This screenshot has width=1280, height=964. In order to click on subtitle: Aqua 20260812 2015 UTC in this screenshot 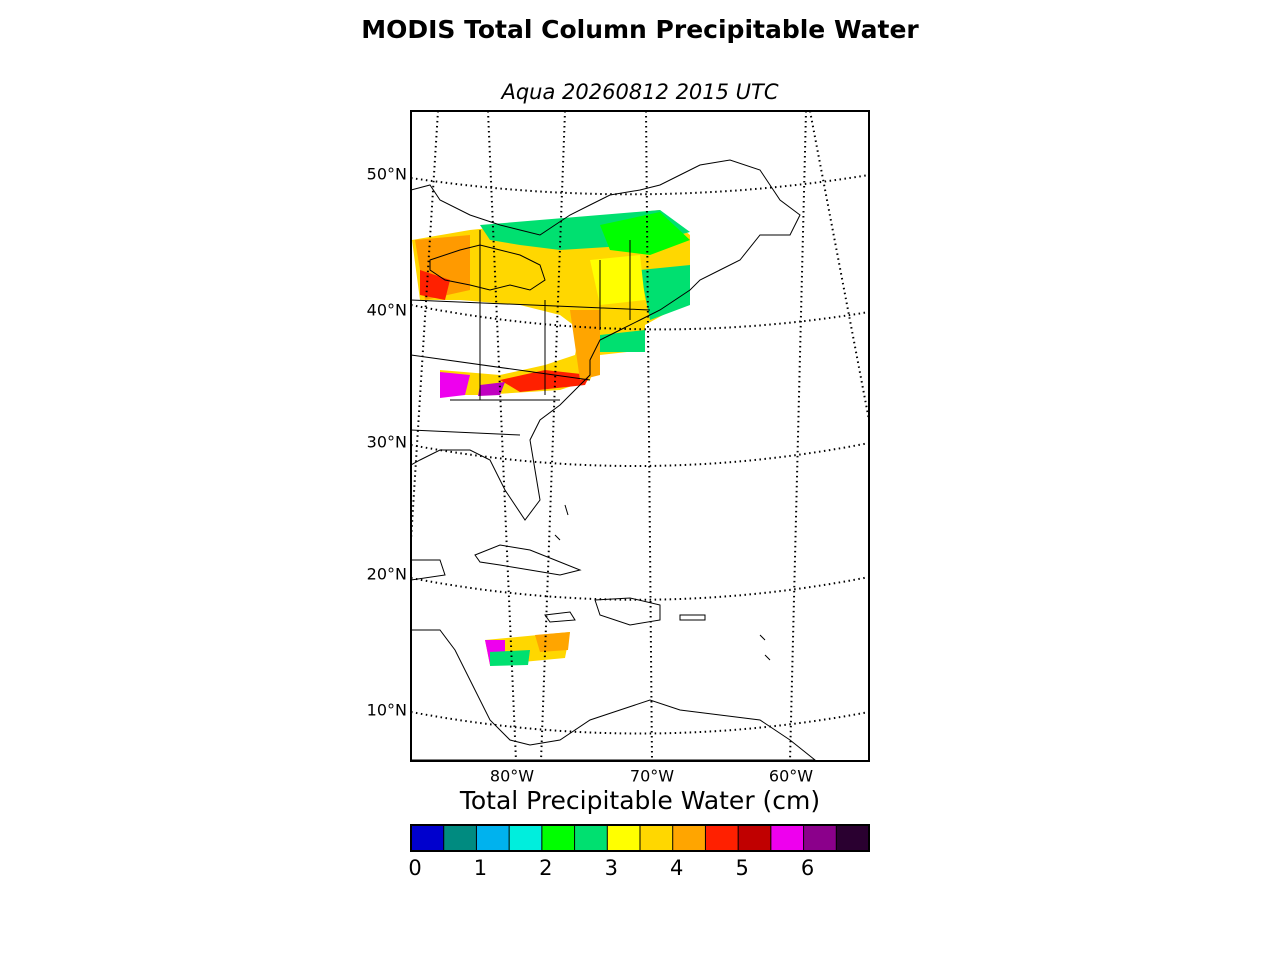, I will do `click(638, 92)`.